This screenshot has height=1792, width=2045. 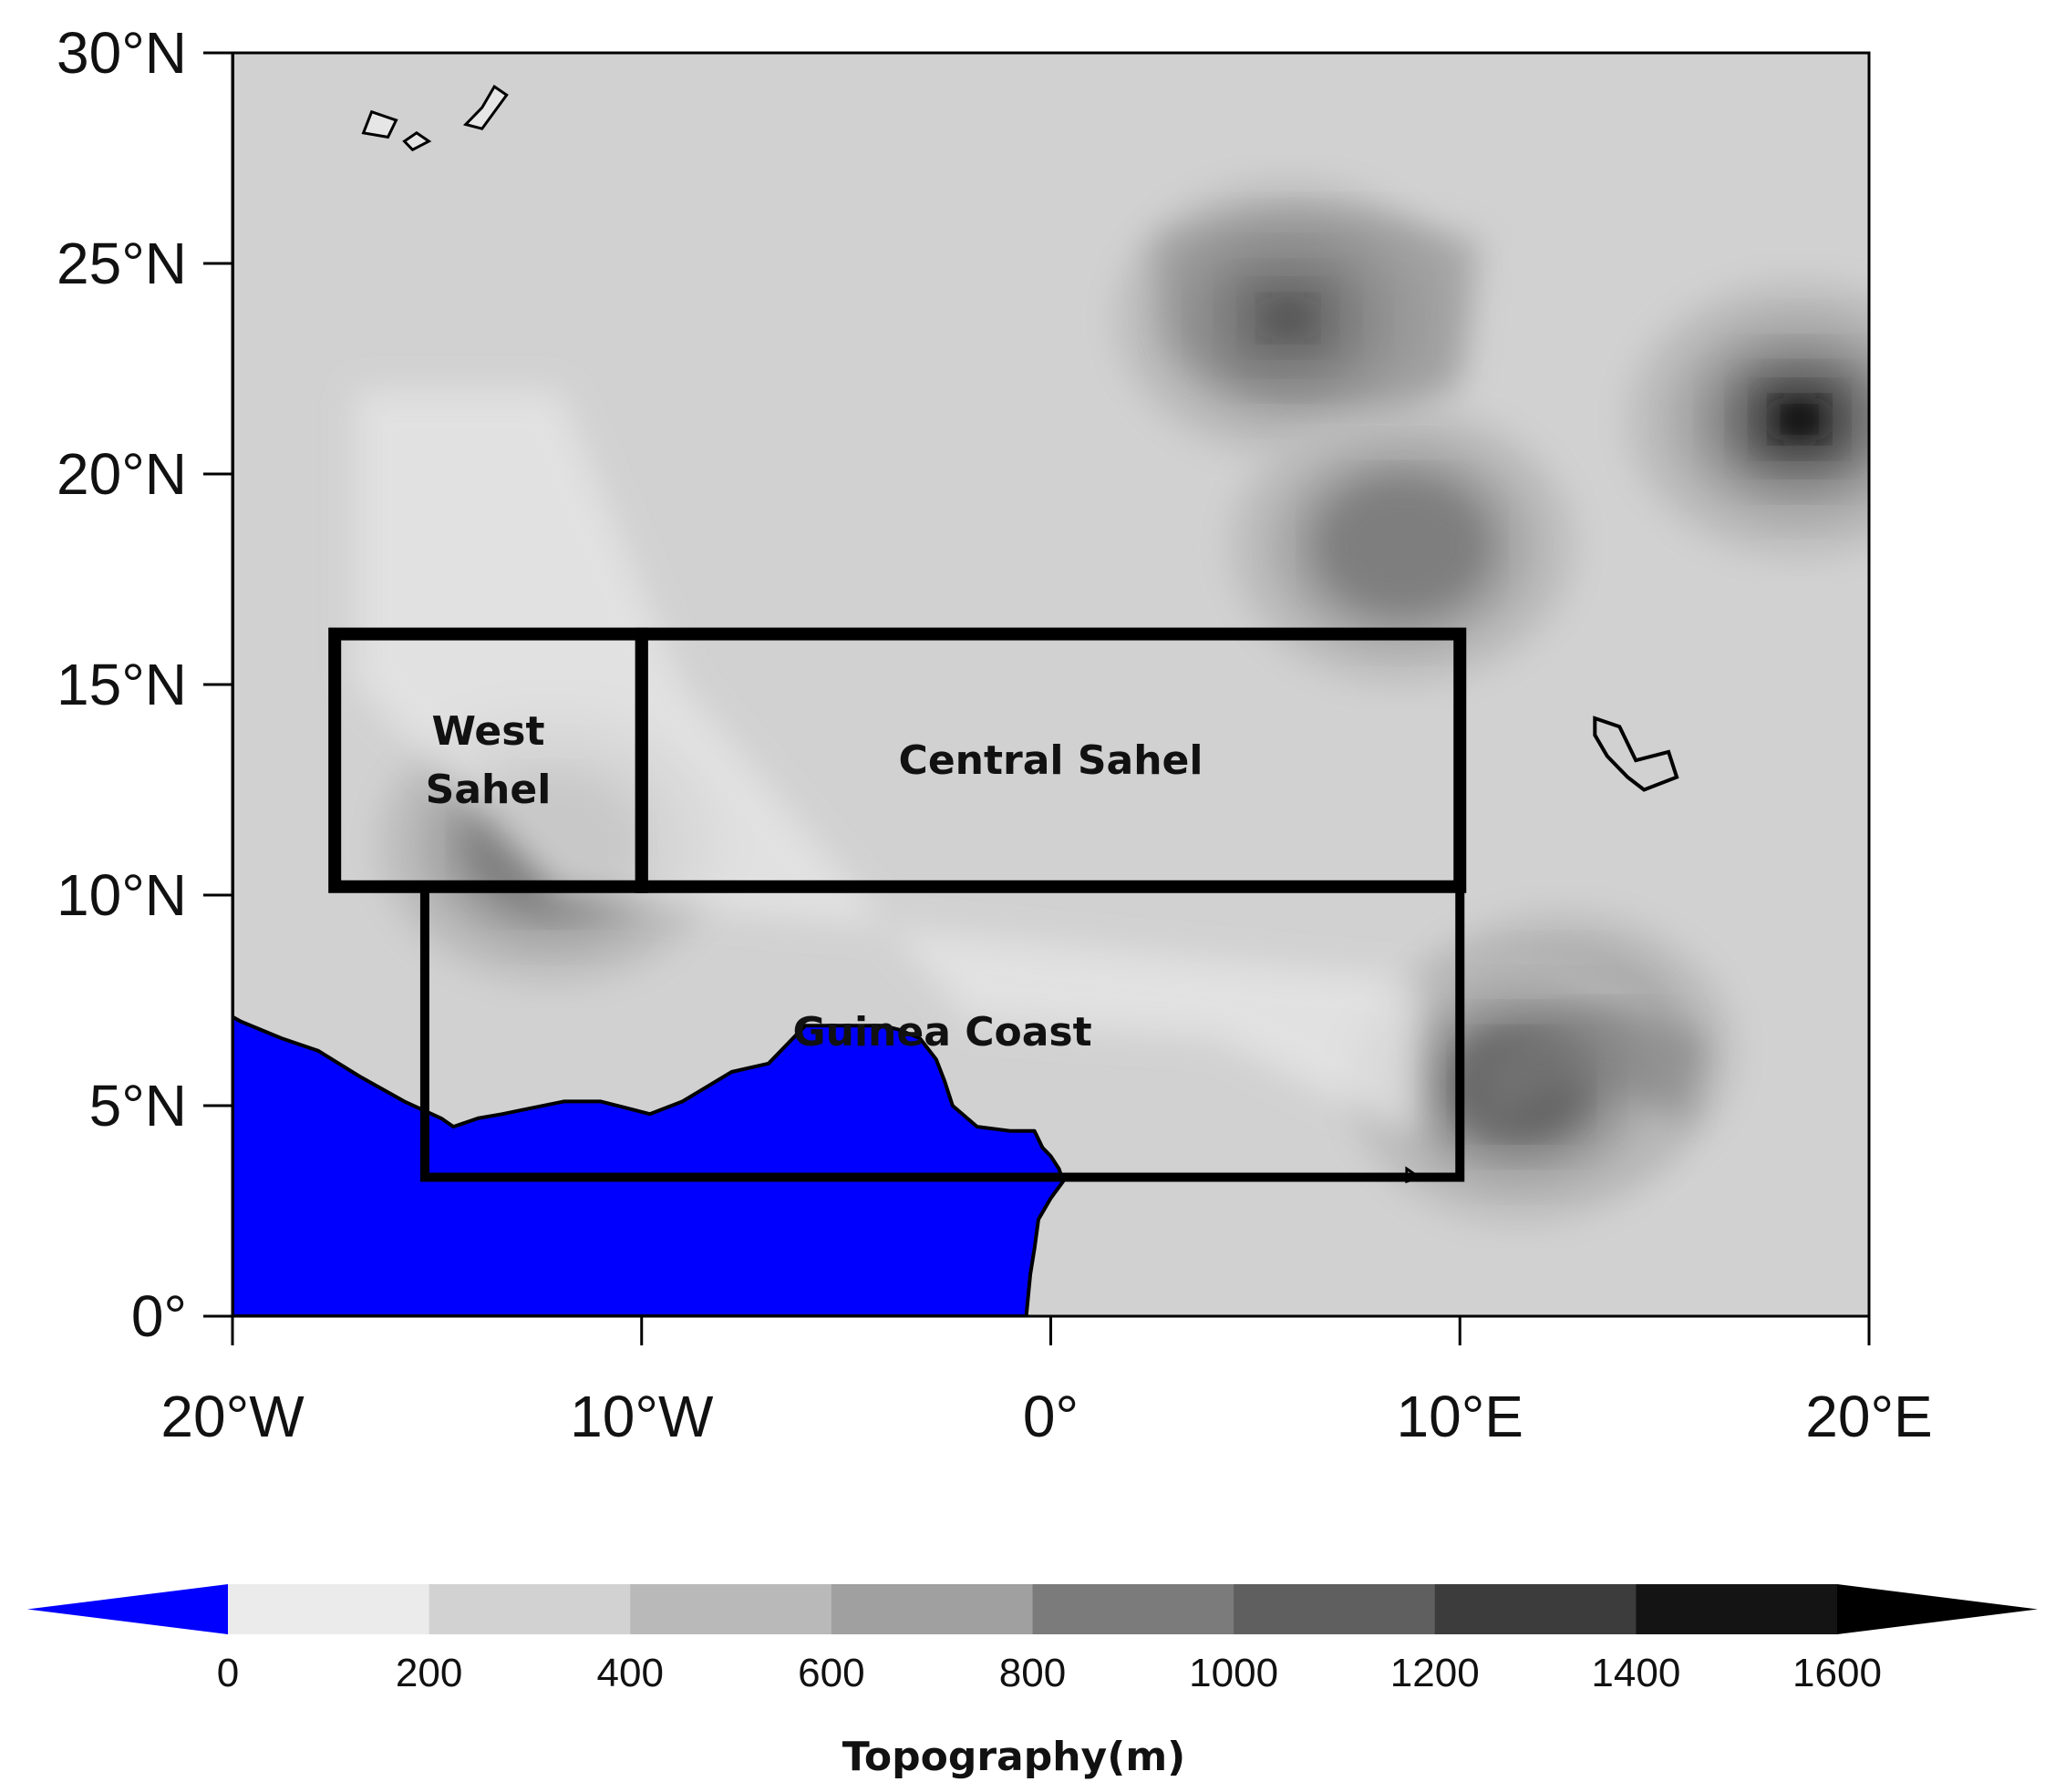 What do you see at coordinates (122, 895) in the screenshot?
I see `lat-tick-label: 10°N` at bounding box center [122, 895].